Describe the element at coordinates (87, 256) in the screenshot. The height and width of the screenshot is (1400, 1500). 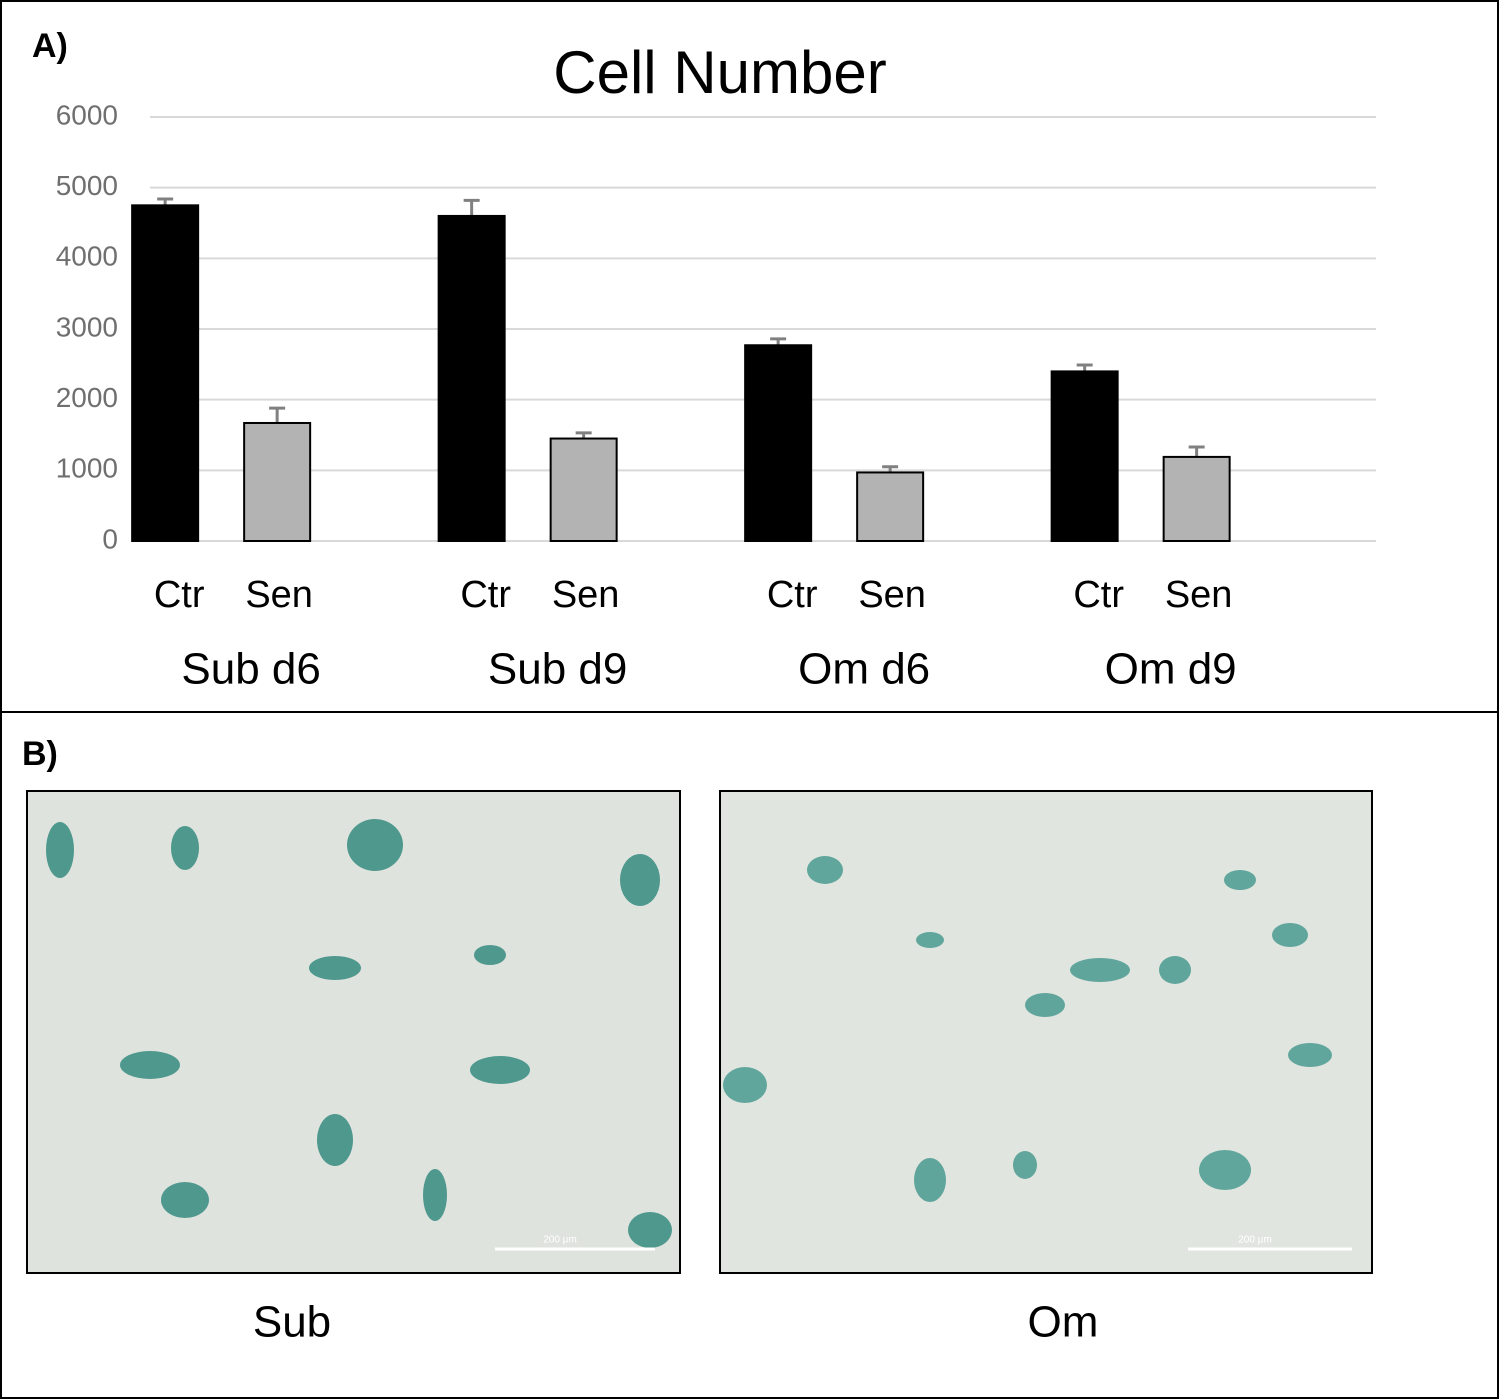
I see `y-tick-label: 4000` at that location.